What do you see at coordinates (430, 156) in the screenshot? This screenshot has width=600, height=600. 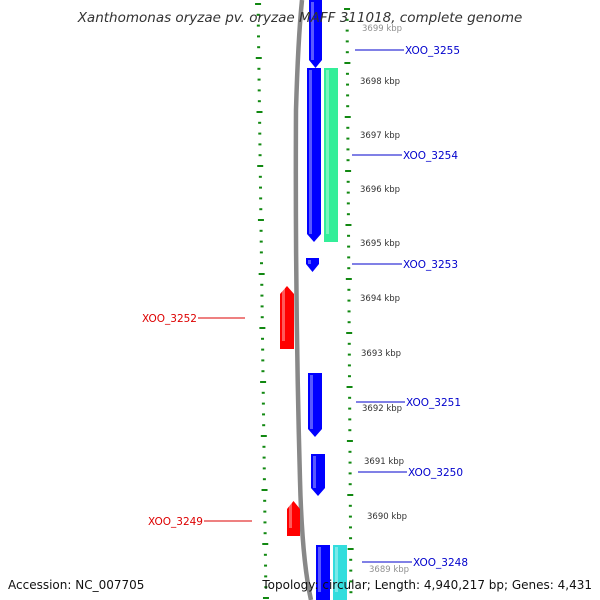 I see `gene-label: XOO_3254` at bounding box center [430, 156].